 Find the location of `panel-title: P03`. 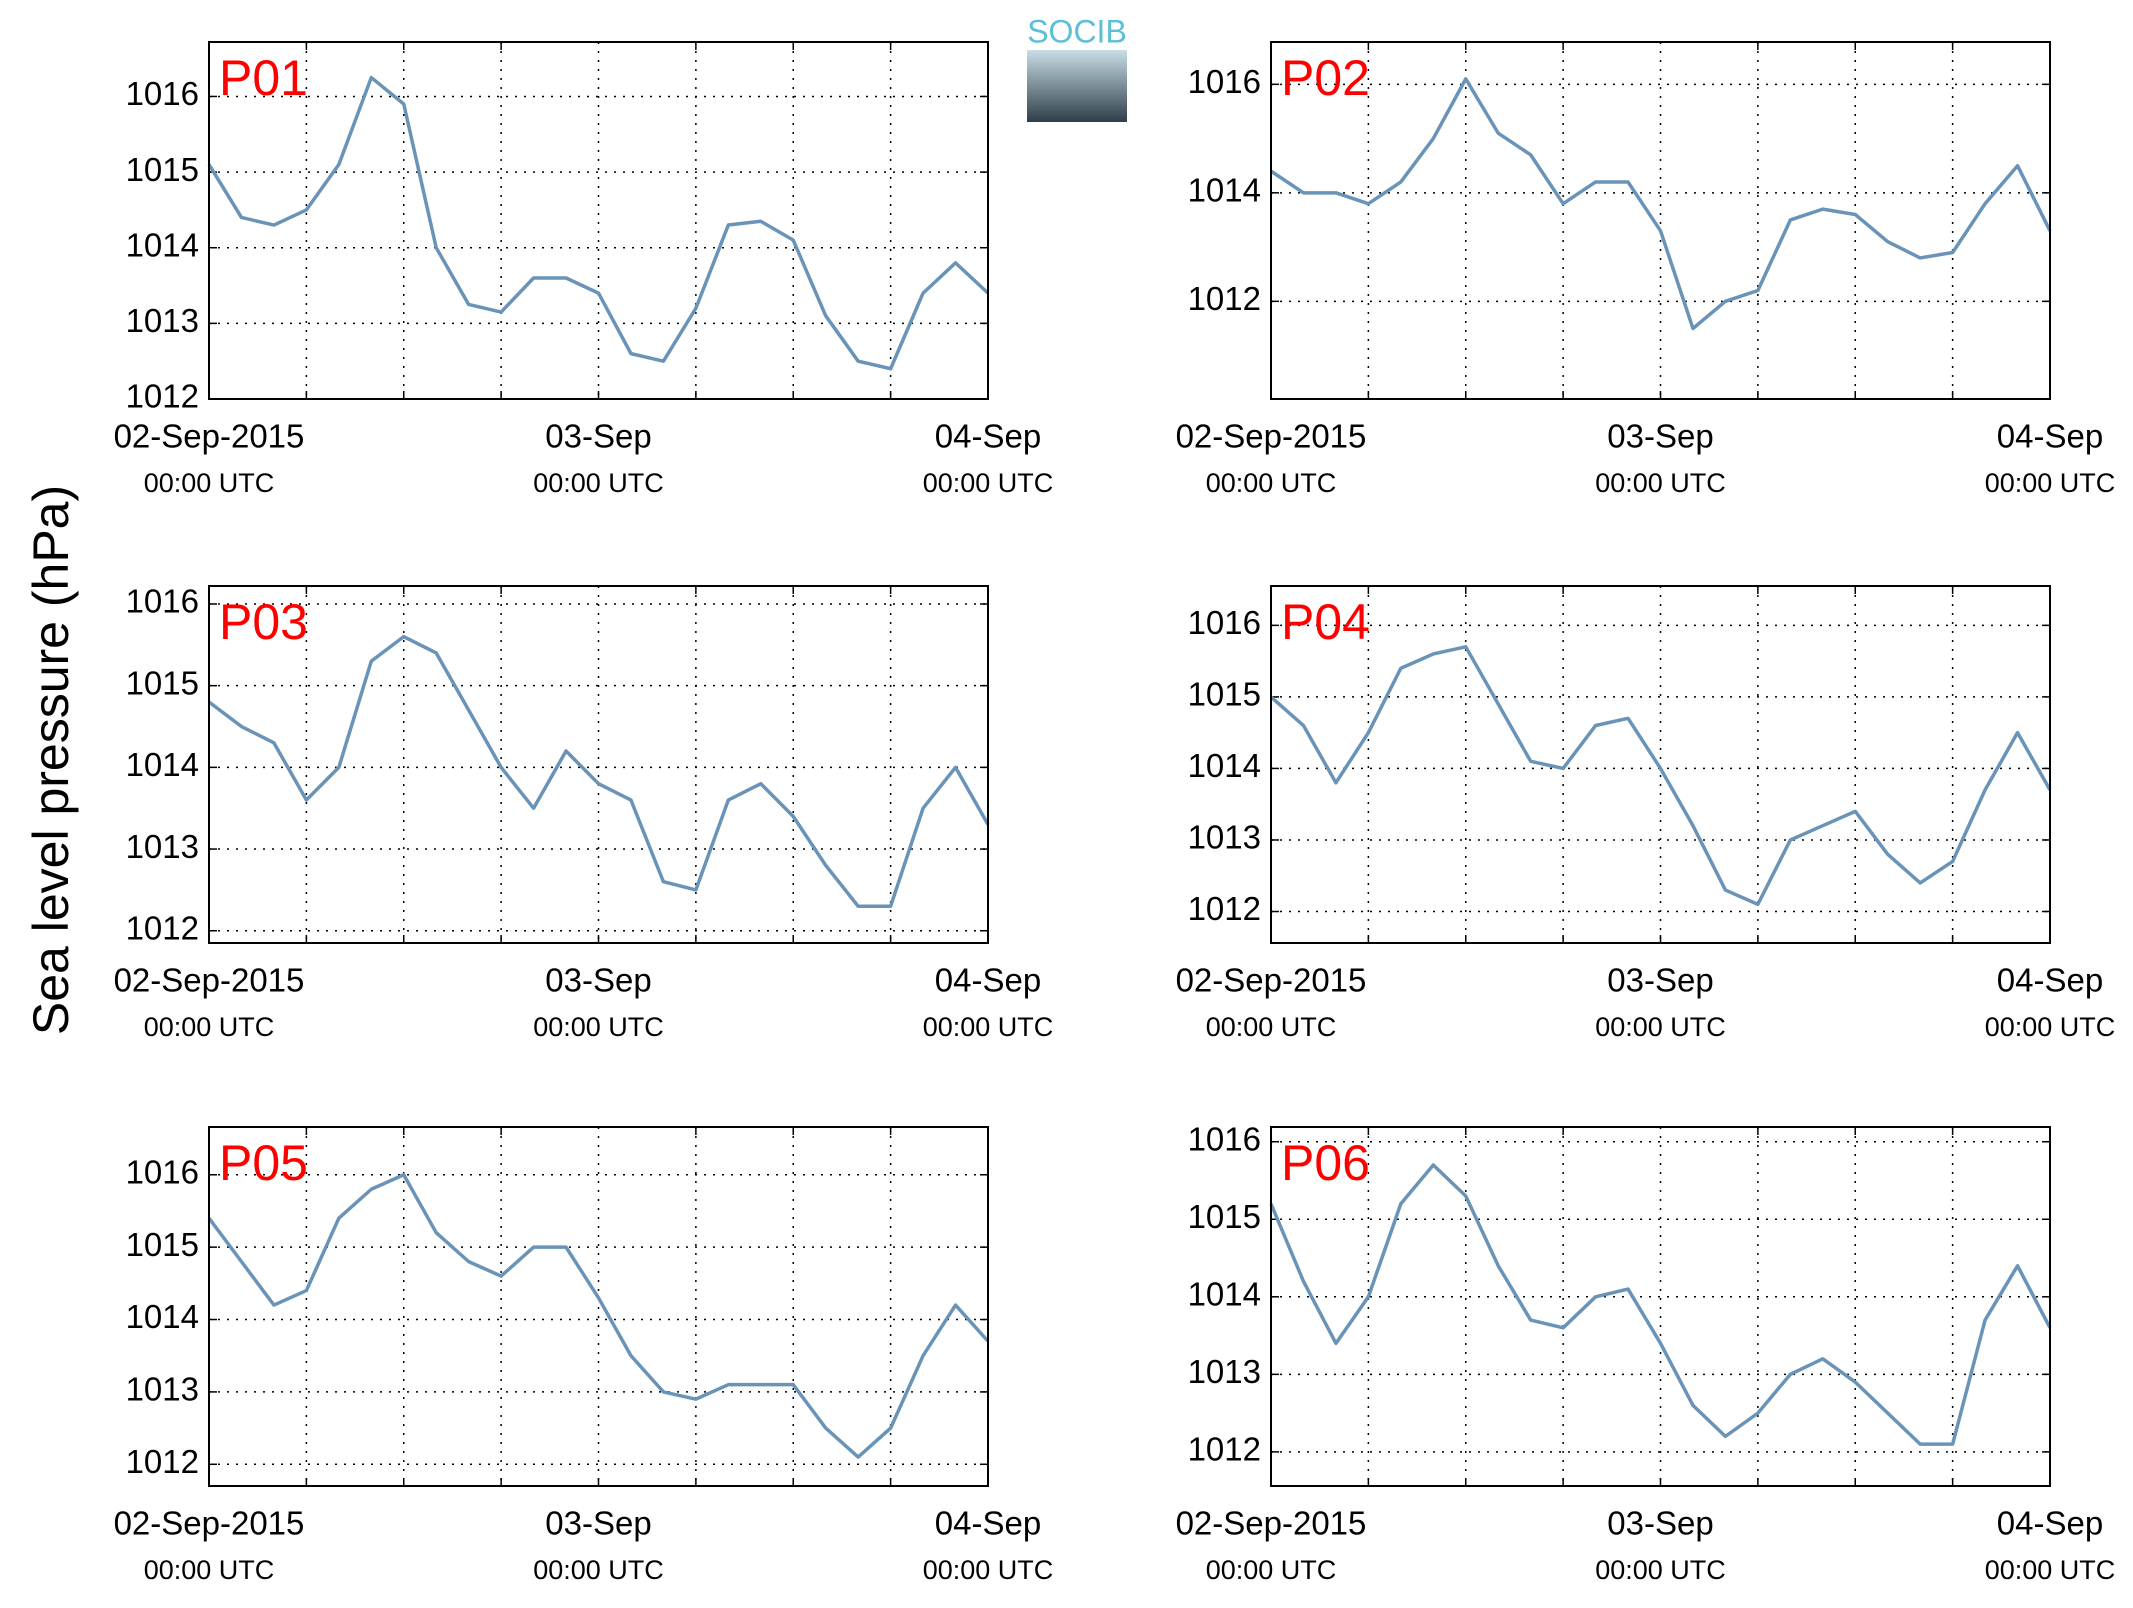

panel-title: P03 is located at coordinates (263, 622).